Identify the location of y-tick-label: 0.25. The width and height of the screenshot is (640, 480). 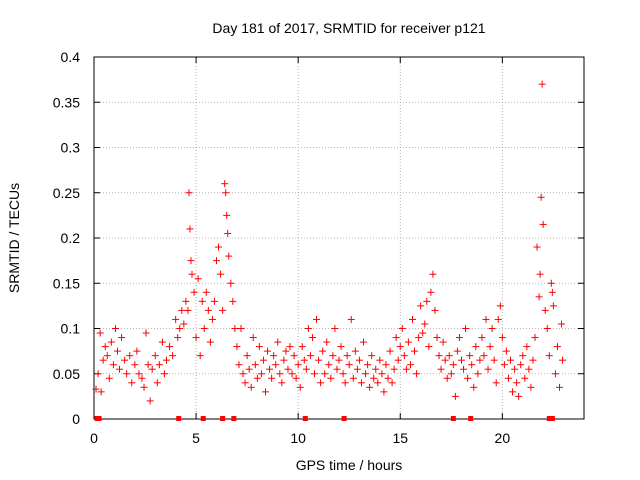
(66, 193).